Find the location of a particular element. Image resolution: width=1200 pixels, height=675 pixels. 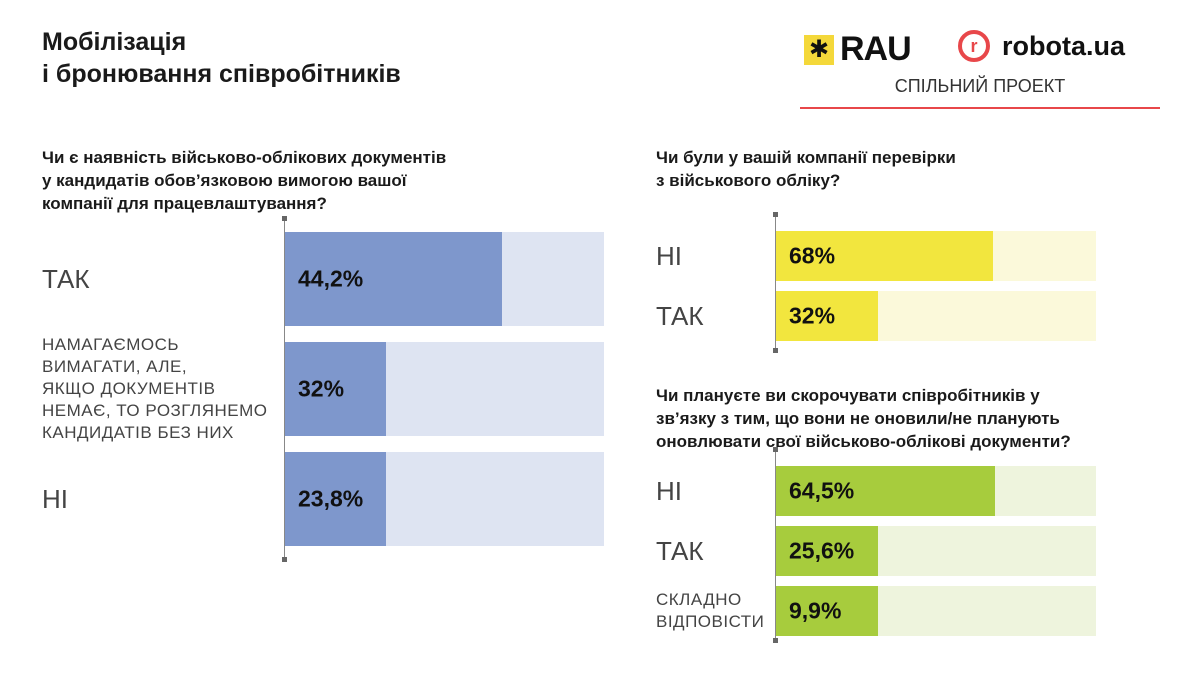

rau-logo: ✱ RAU is located at coordinates (858, 49).